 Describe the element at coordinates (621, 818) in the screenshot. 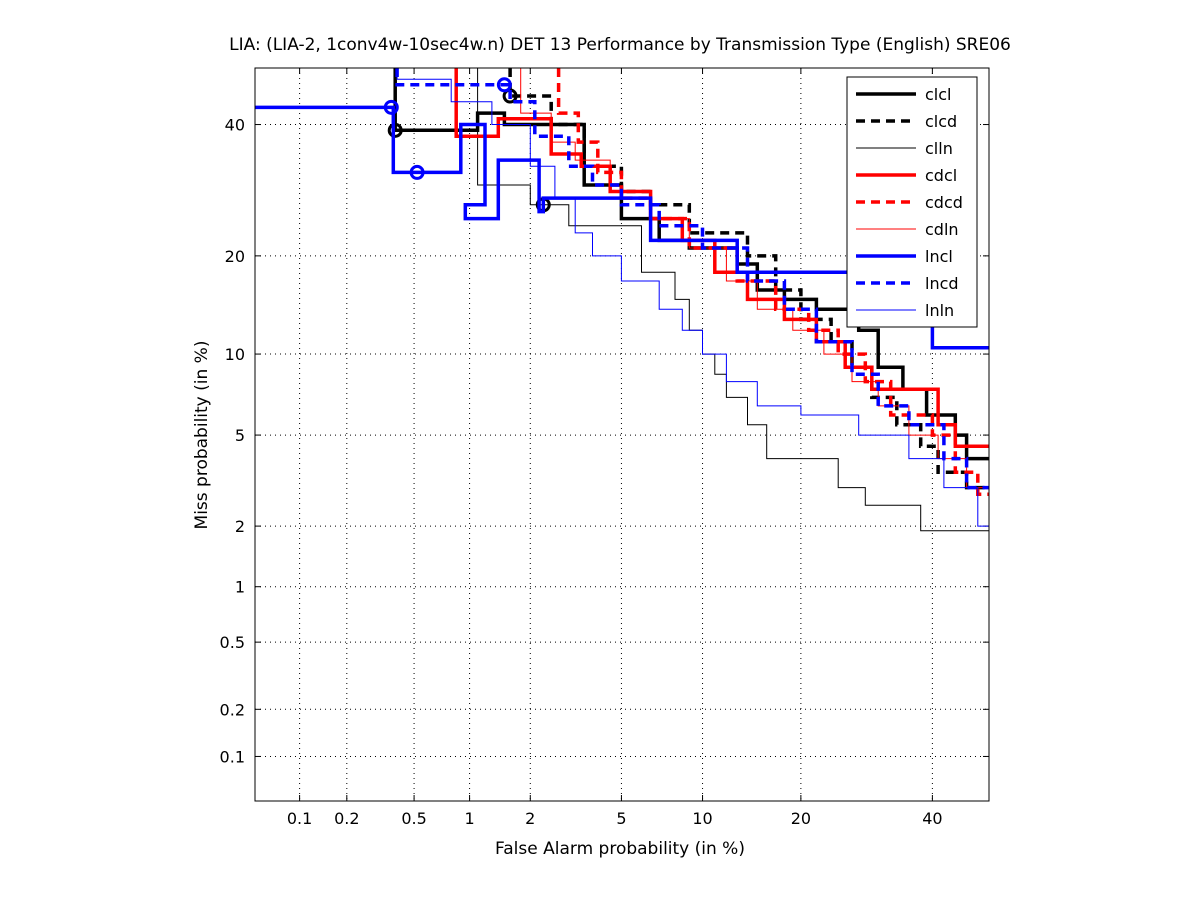

I see `x-tick-label: 5` at that location.